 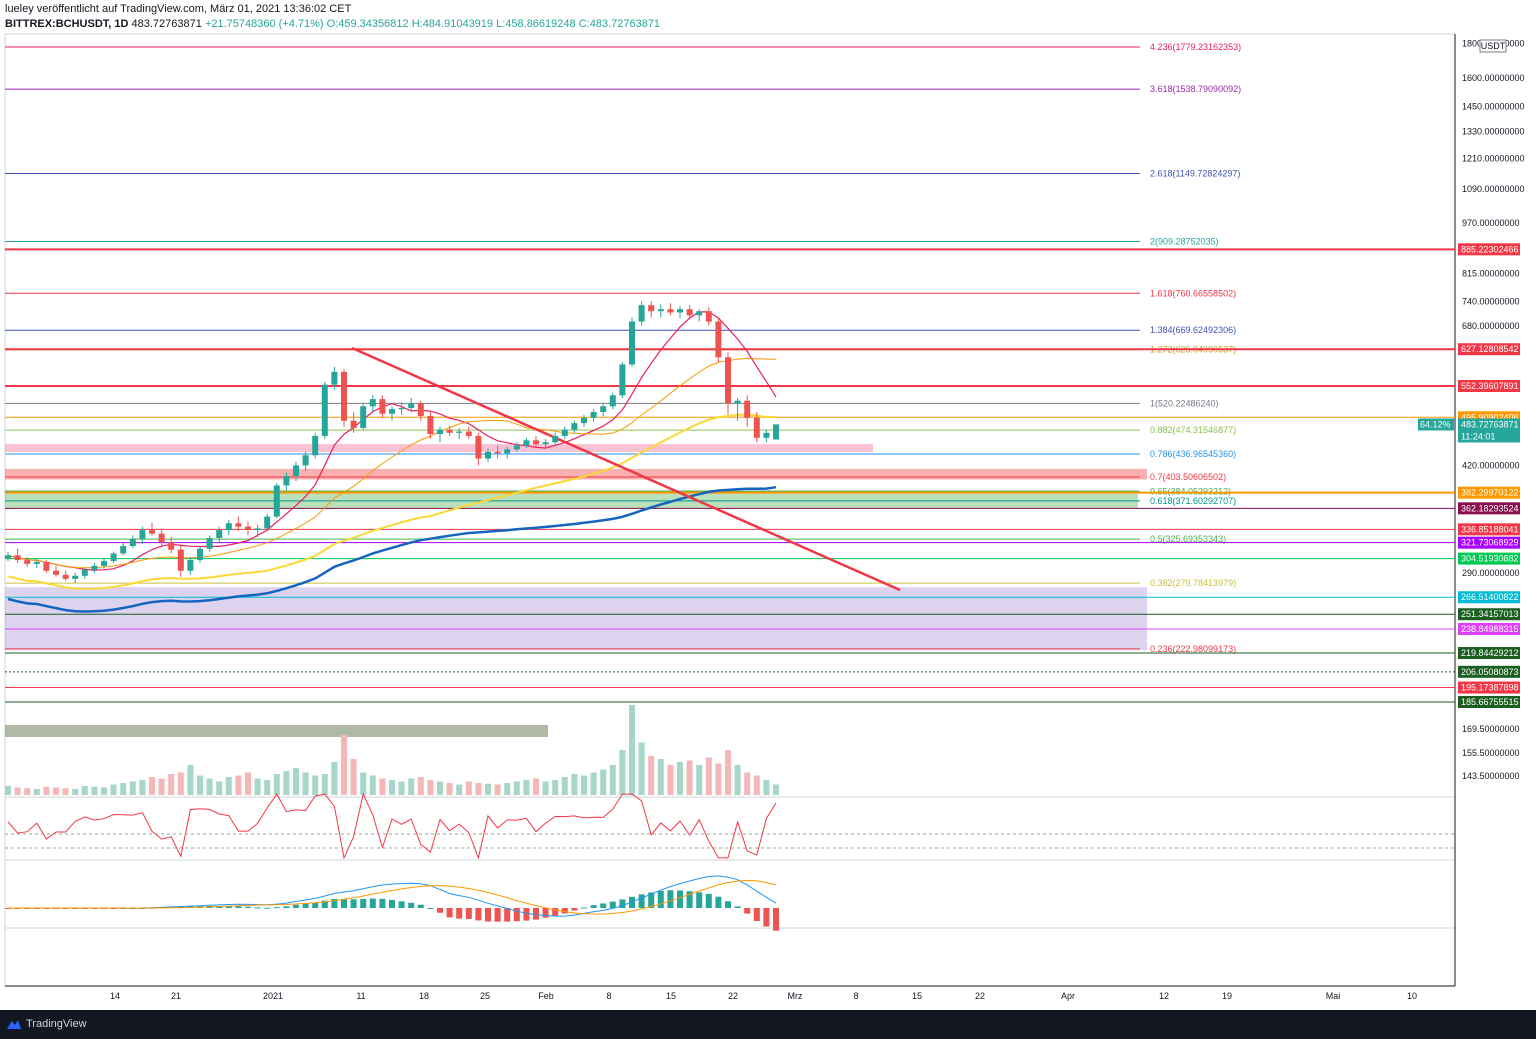 What do you see at coordinates (1188, 477) in the screenshot?
I see `fib-label-10: 0.7(403.50606502)` at bounding box center [1188, 477].